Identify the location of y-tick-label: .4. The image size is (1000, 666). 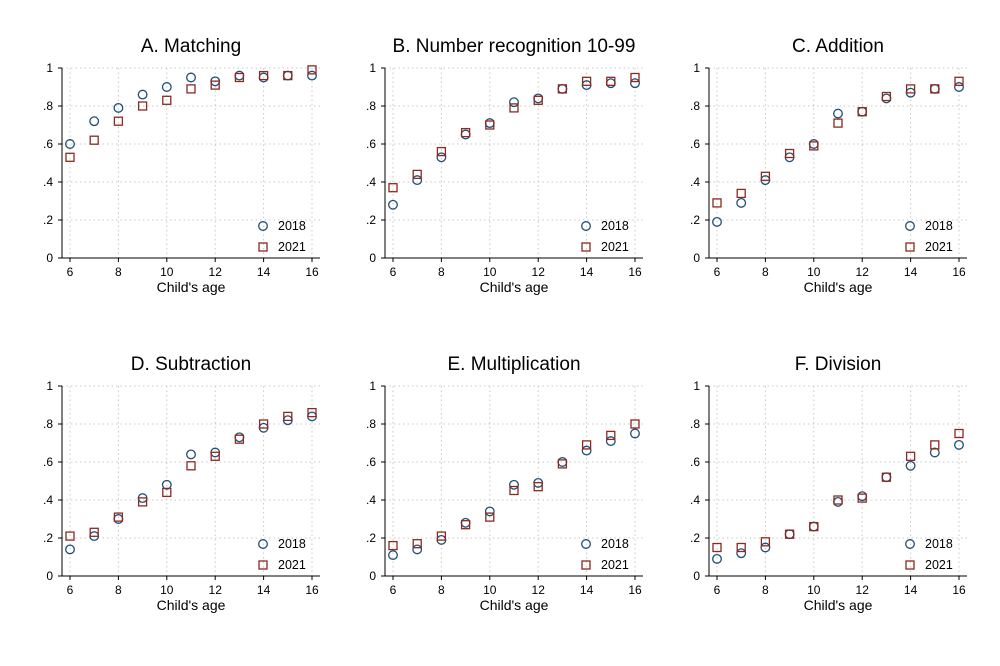
(695, 500).